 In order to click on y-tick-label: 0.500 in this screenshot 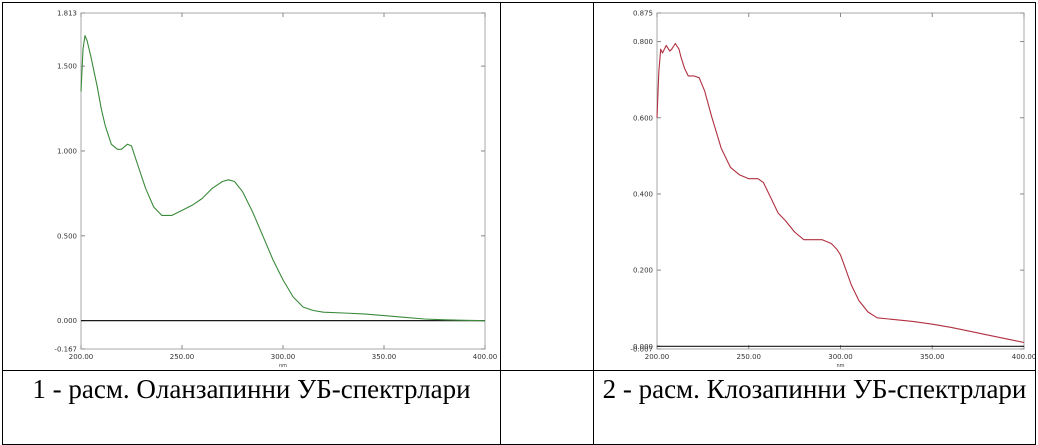, I will do `click(67, 236)`.